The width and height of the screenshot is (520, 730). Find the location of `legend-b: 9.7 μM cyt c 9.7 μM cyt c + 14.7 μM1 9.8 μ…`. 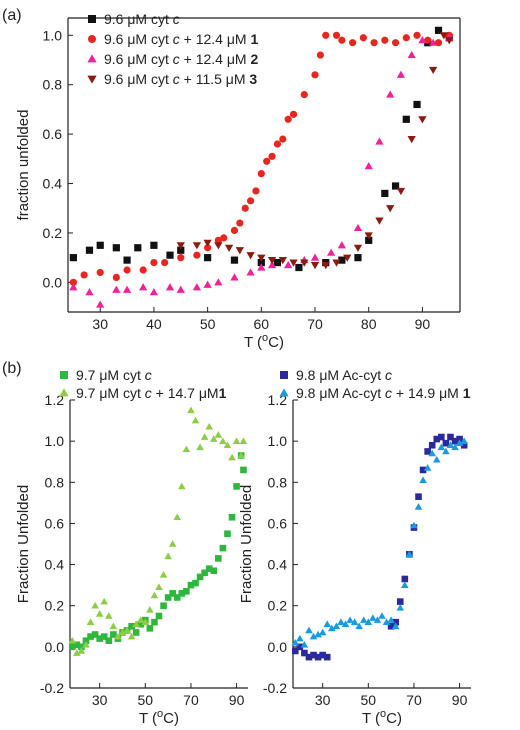

legend-b: 9.7 μM cyt c 9.7 μM cyt c + 14.7 μM1 9.8 μ… is located at coordinates (265, 384).